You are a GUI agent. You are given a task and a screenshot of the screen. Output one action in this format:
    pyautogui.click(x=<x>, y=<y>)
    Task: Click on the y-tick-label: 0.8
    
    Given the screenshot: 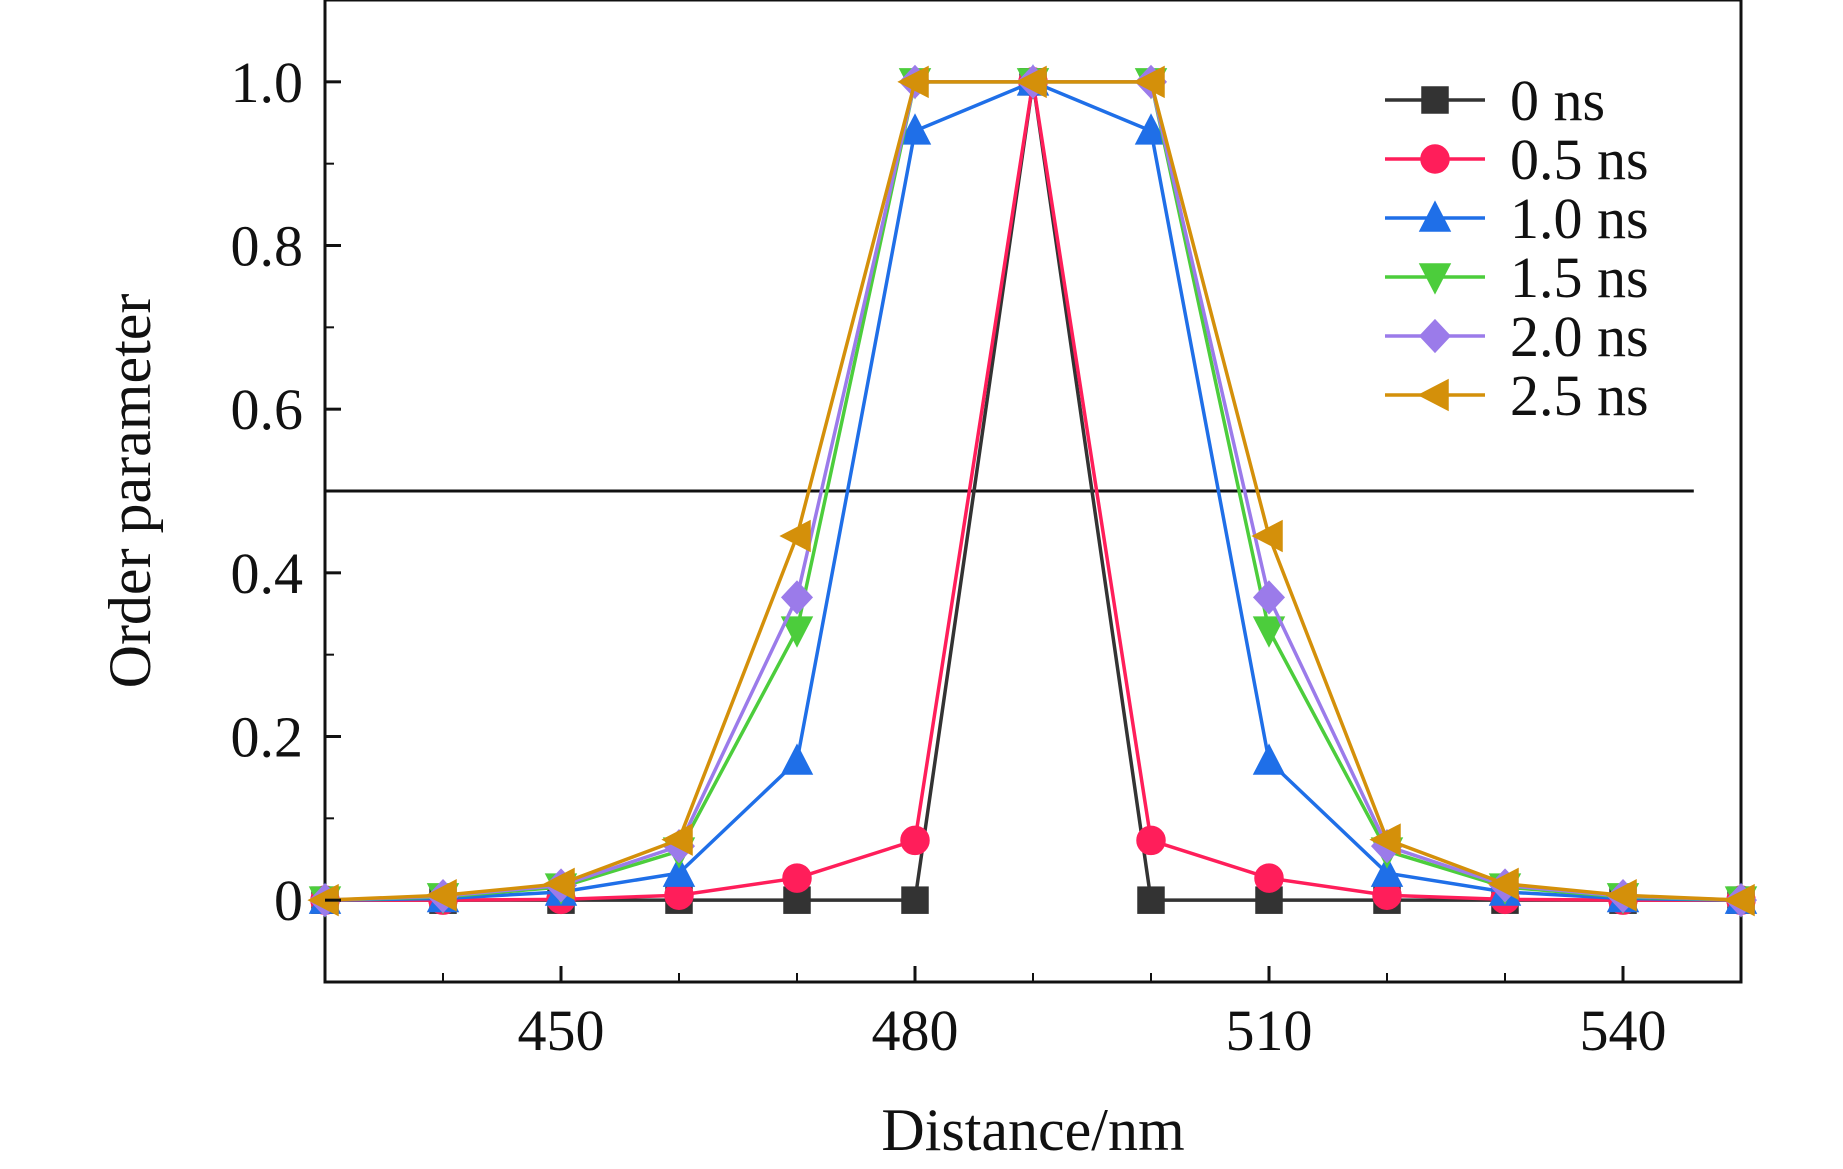 What is the action you would take?
    pyautogui.click(x=267, y=246)
    